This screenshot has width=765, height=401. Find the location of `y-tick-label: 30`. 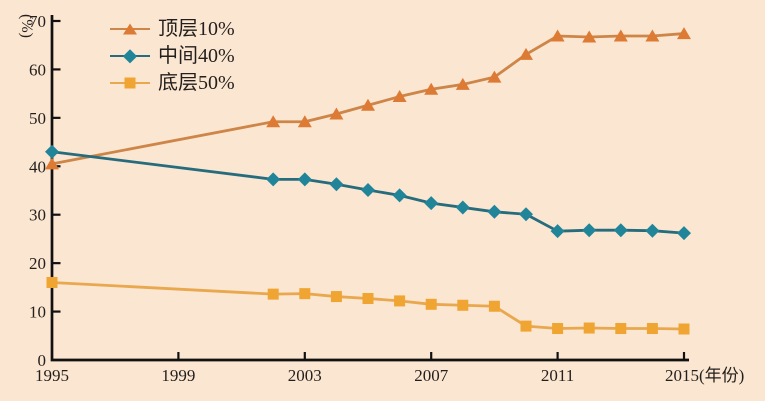

y-tick-label: 30 is located at coordinates (37, 215).